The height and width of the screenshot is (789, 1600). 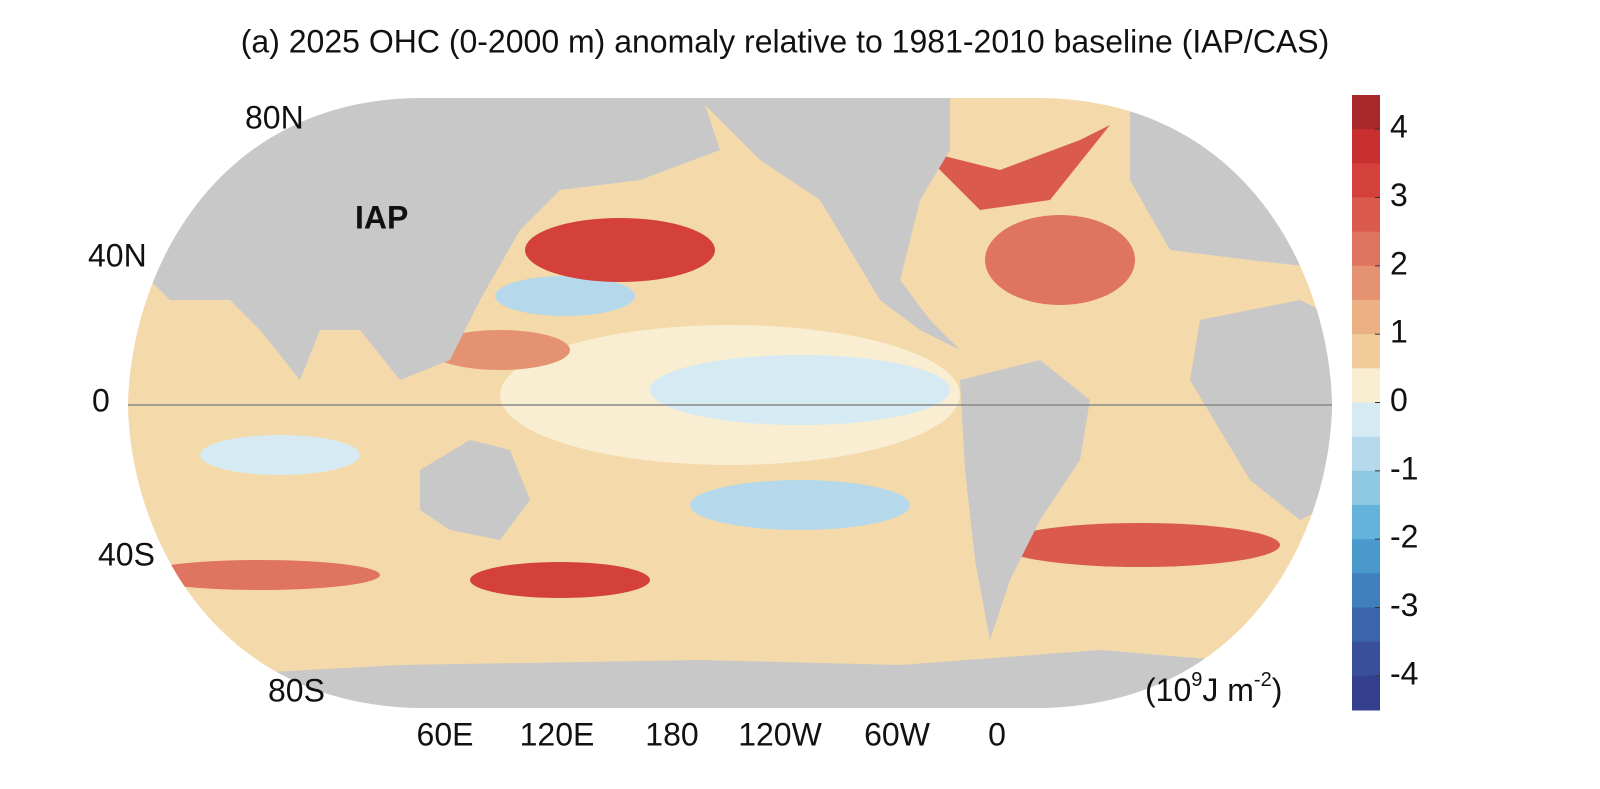 What do you see at coordinates (1025, 500) in the screenshot?
I see `south-america` at bounding box center [1025, 500].